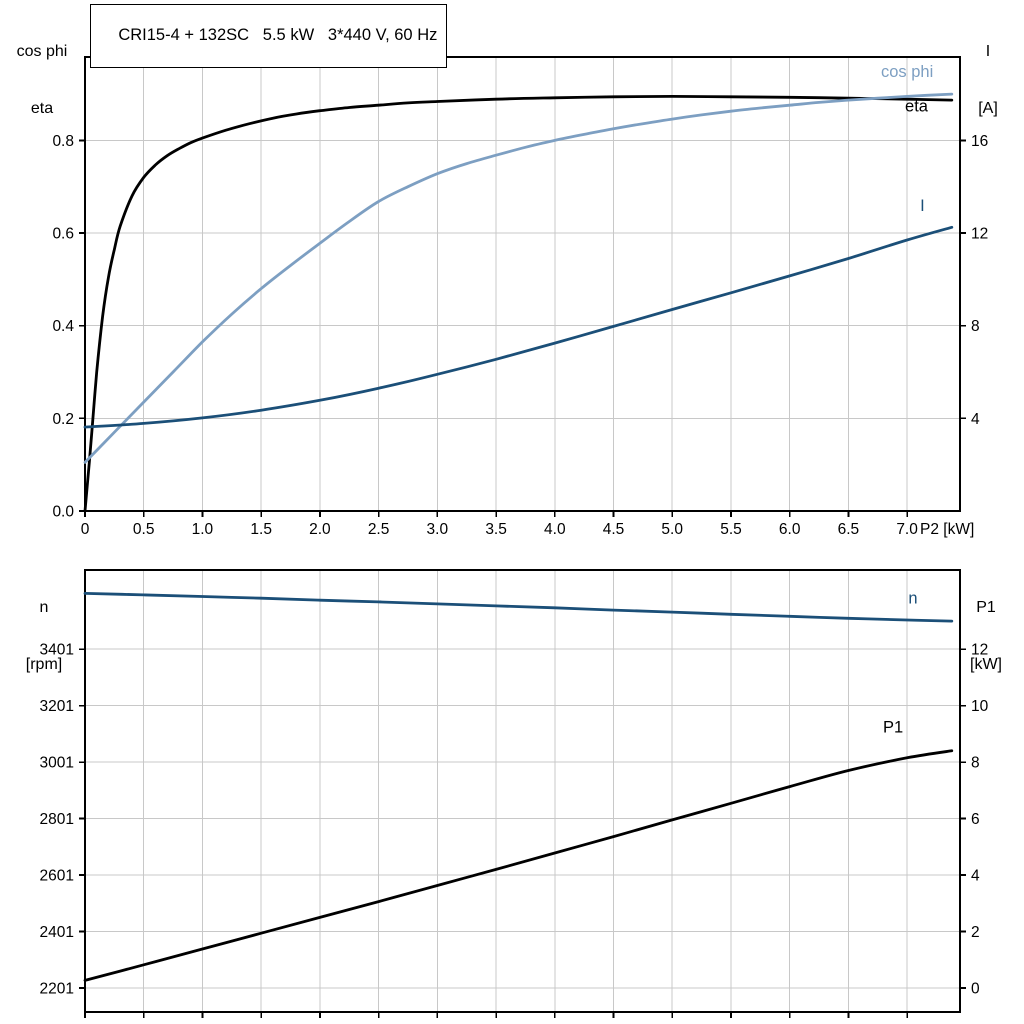 This screenshot has width=1024, height=1024. What do you see at coordinates (975, 989) in the screenshot?
I see `right-tick-label: 0` at bounding box center [975, 989].